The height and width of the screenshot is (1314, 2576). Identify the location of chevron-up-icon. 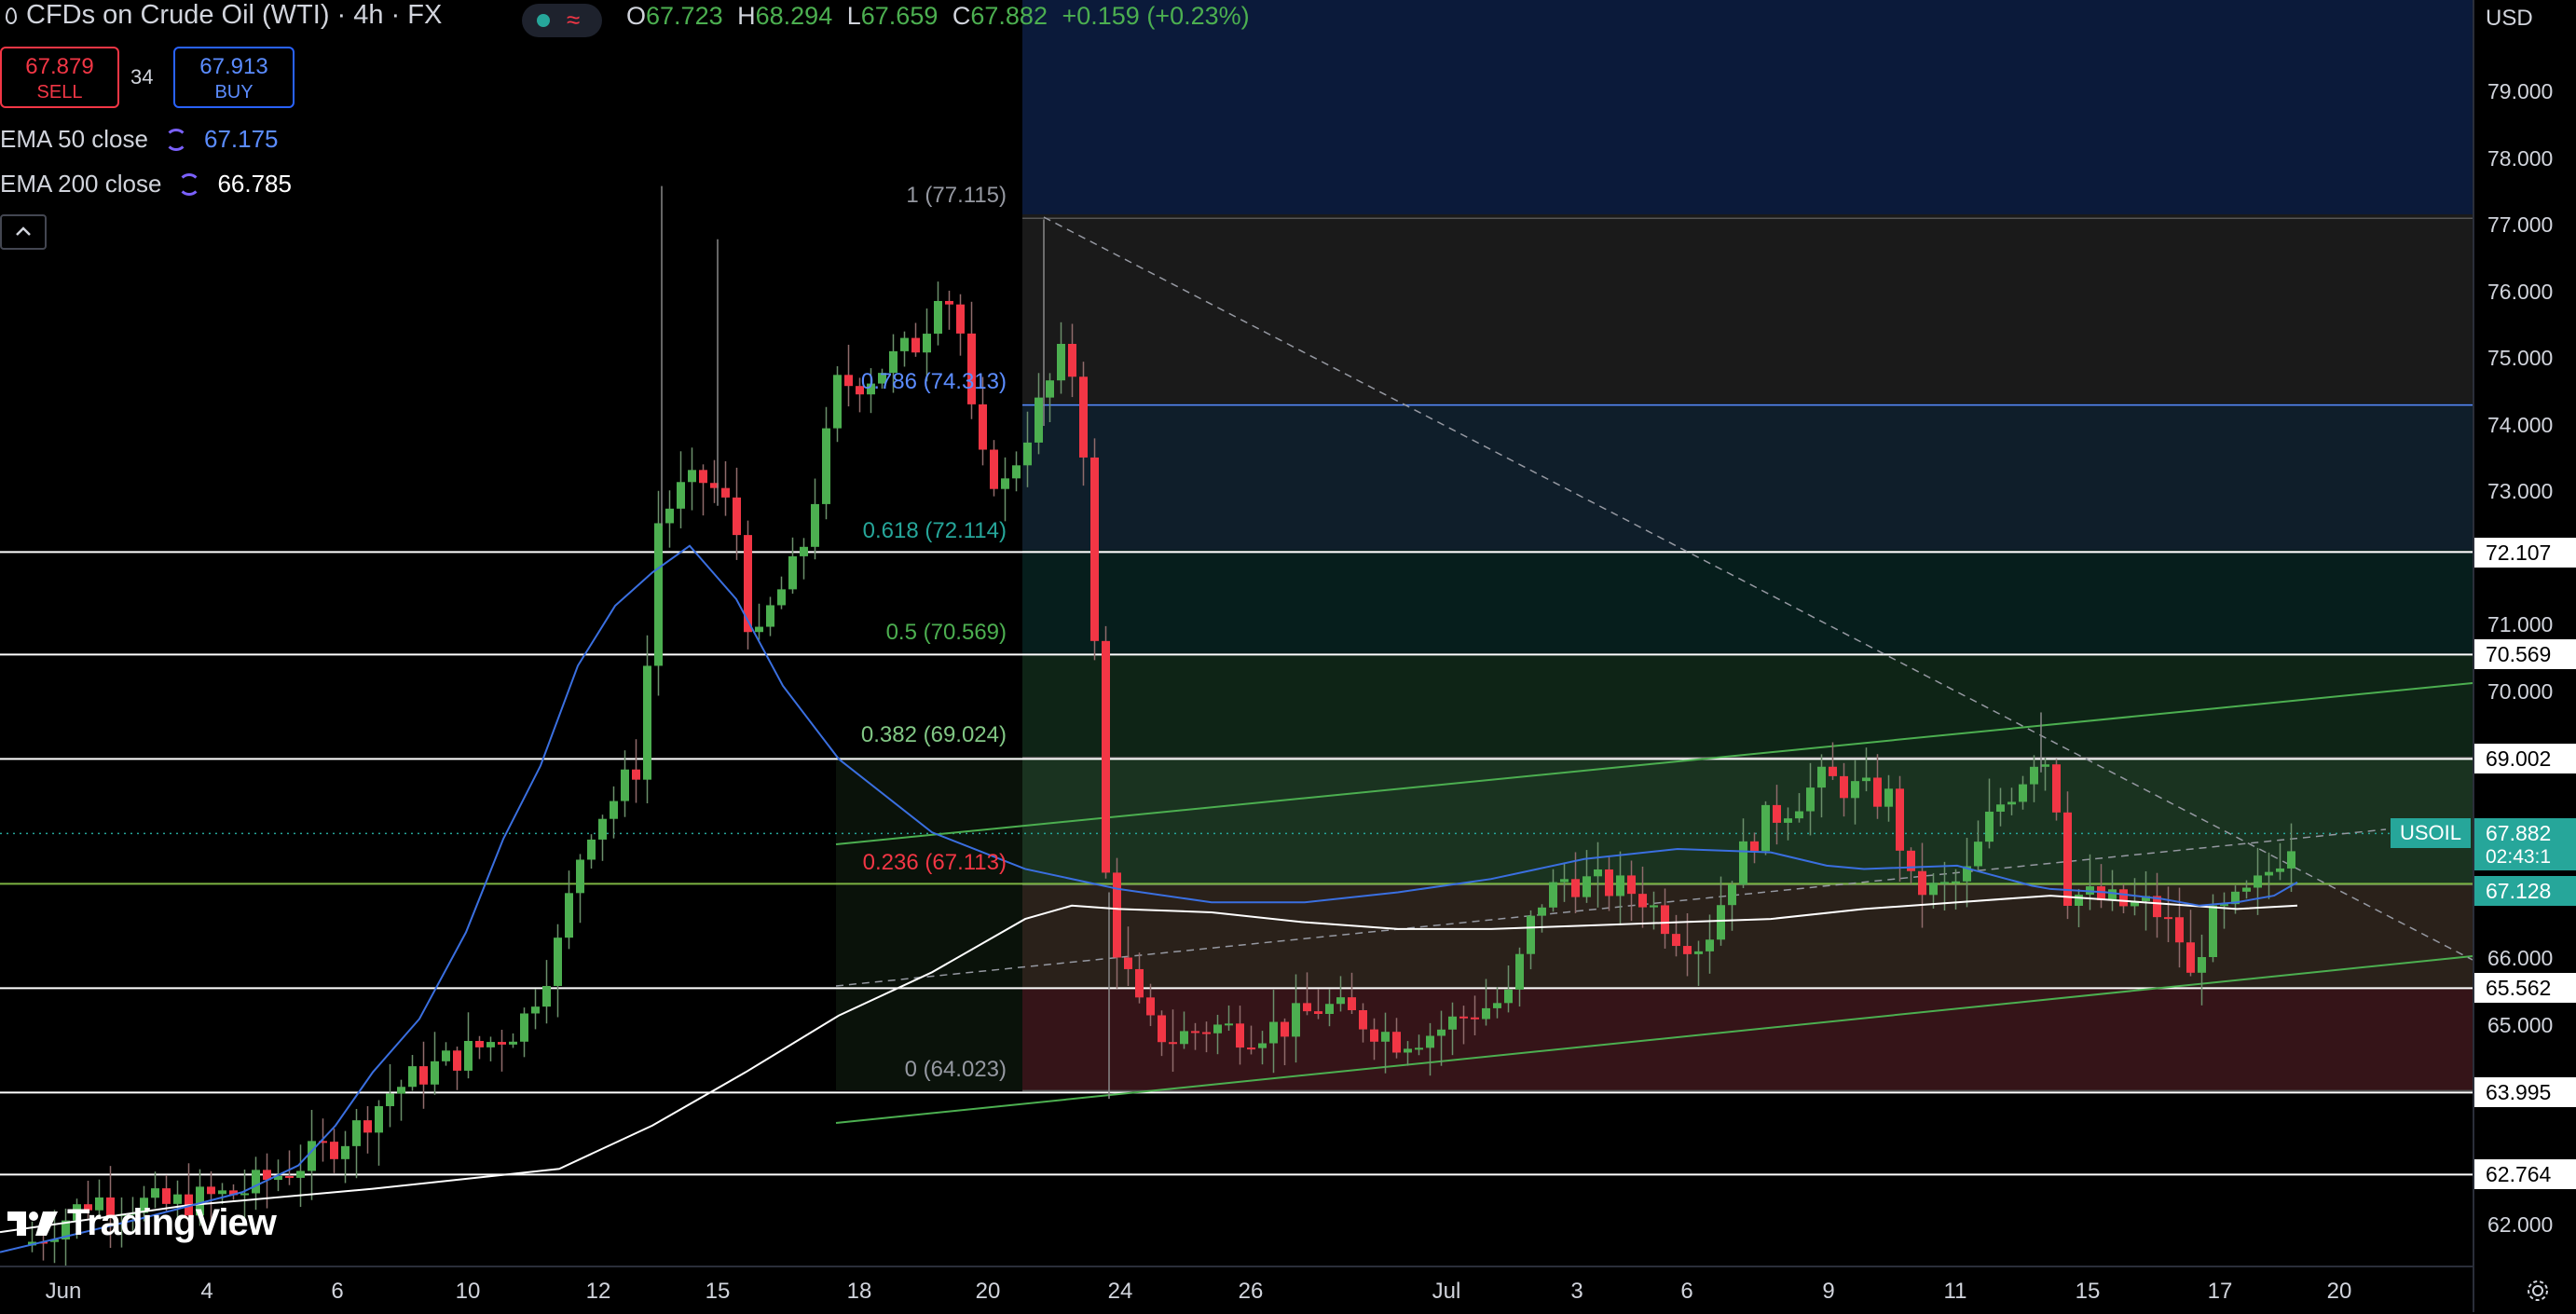
(23, 231).